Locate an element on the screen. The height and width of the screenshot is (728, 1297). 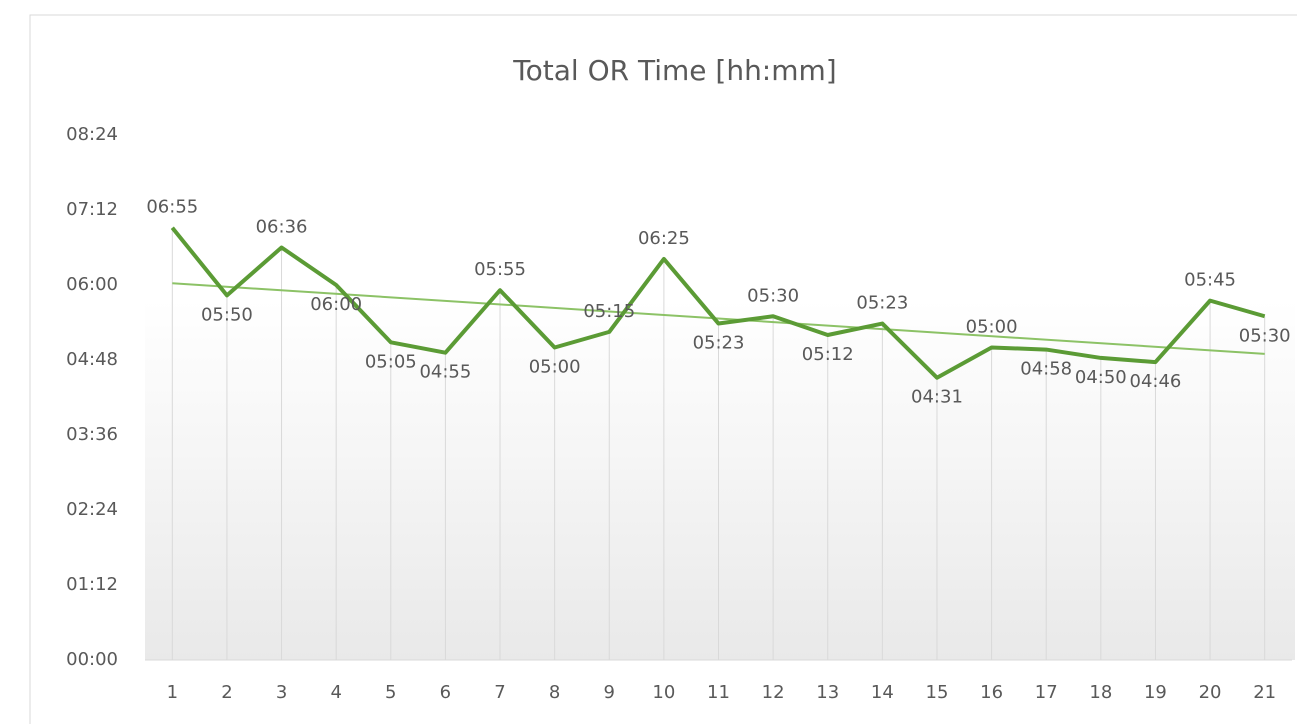
y-tick-label: 02:24 is located at coordinates (92, 509).